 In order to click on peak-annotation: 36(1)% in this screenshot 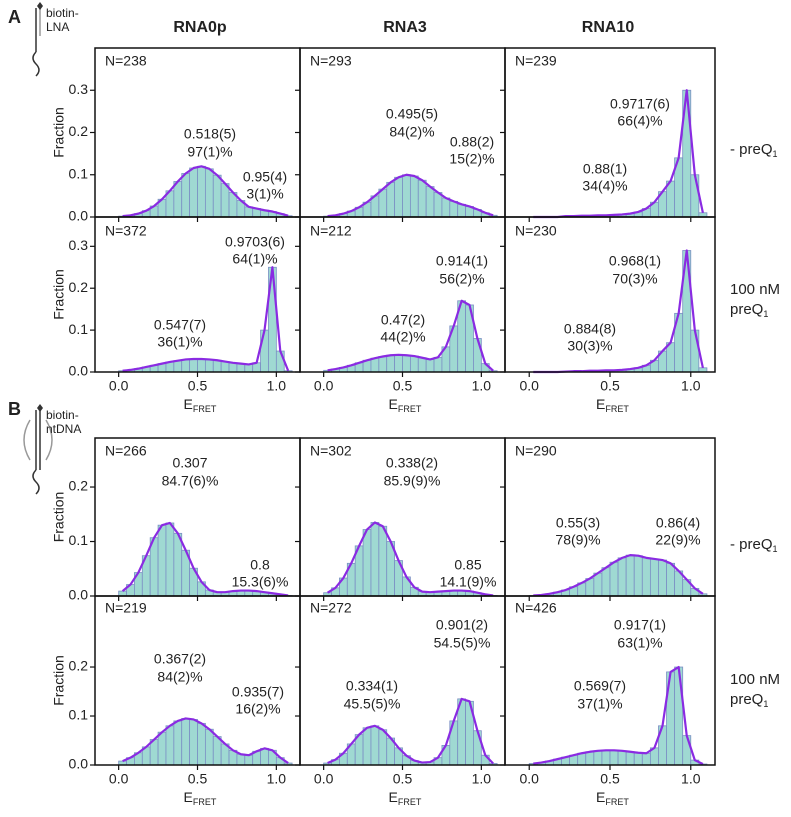, I will do `click(179, 342)`.